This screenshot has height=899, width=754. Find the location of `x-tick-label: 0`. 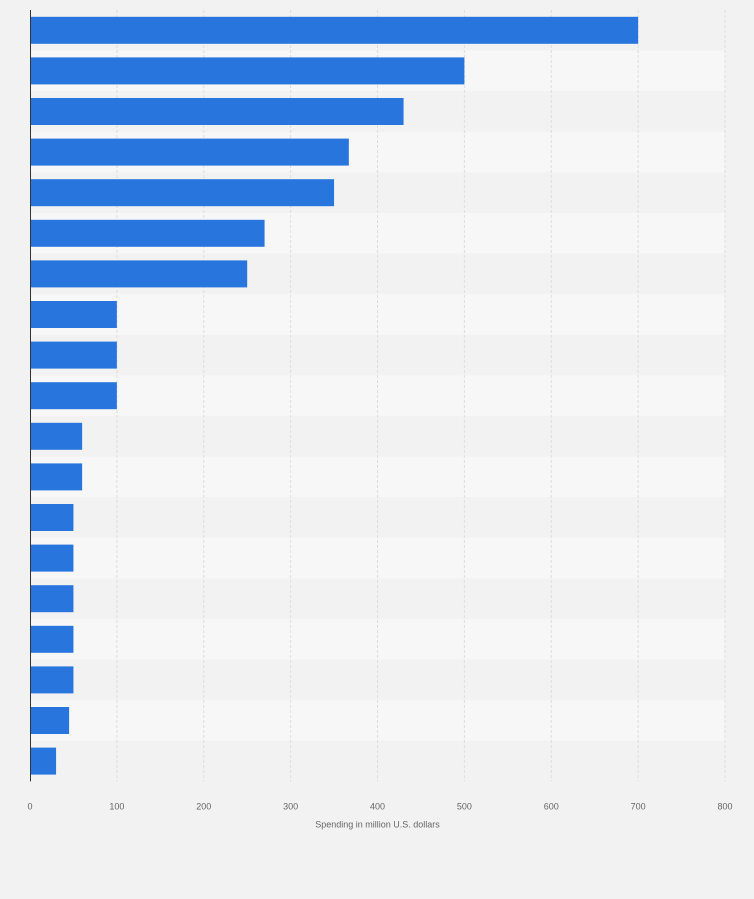

x-tick-label: 0 is located at coordinates (29, 806).